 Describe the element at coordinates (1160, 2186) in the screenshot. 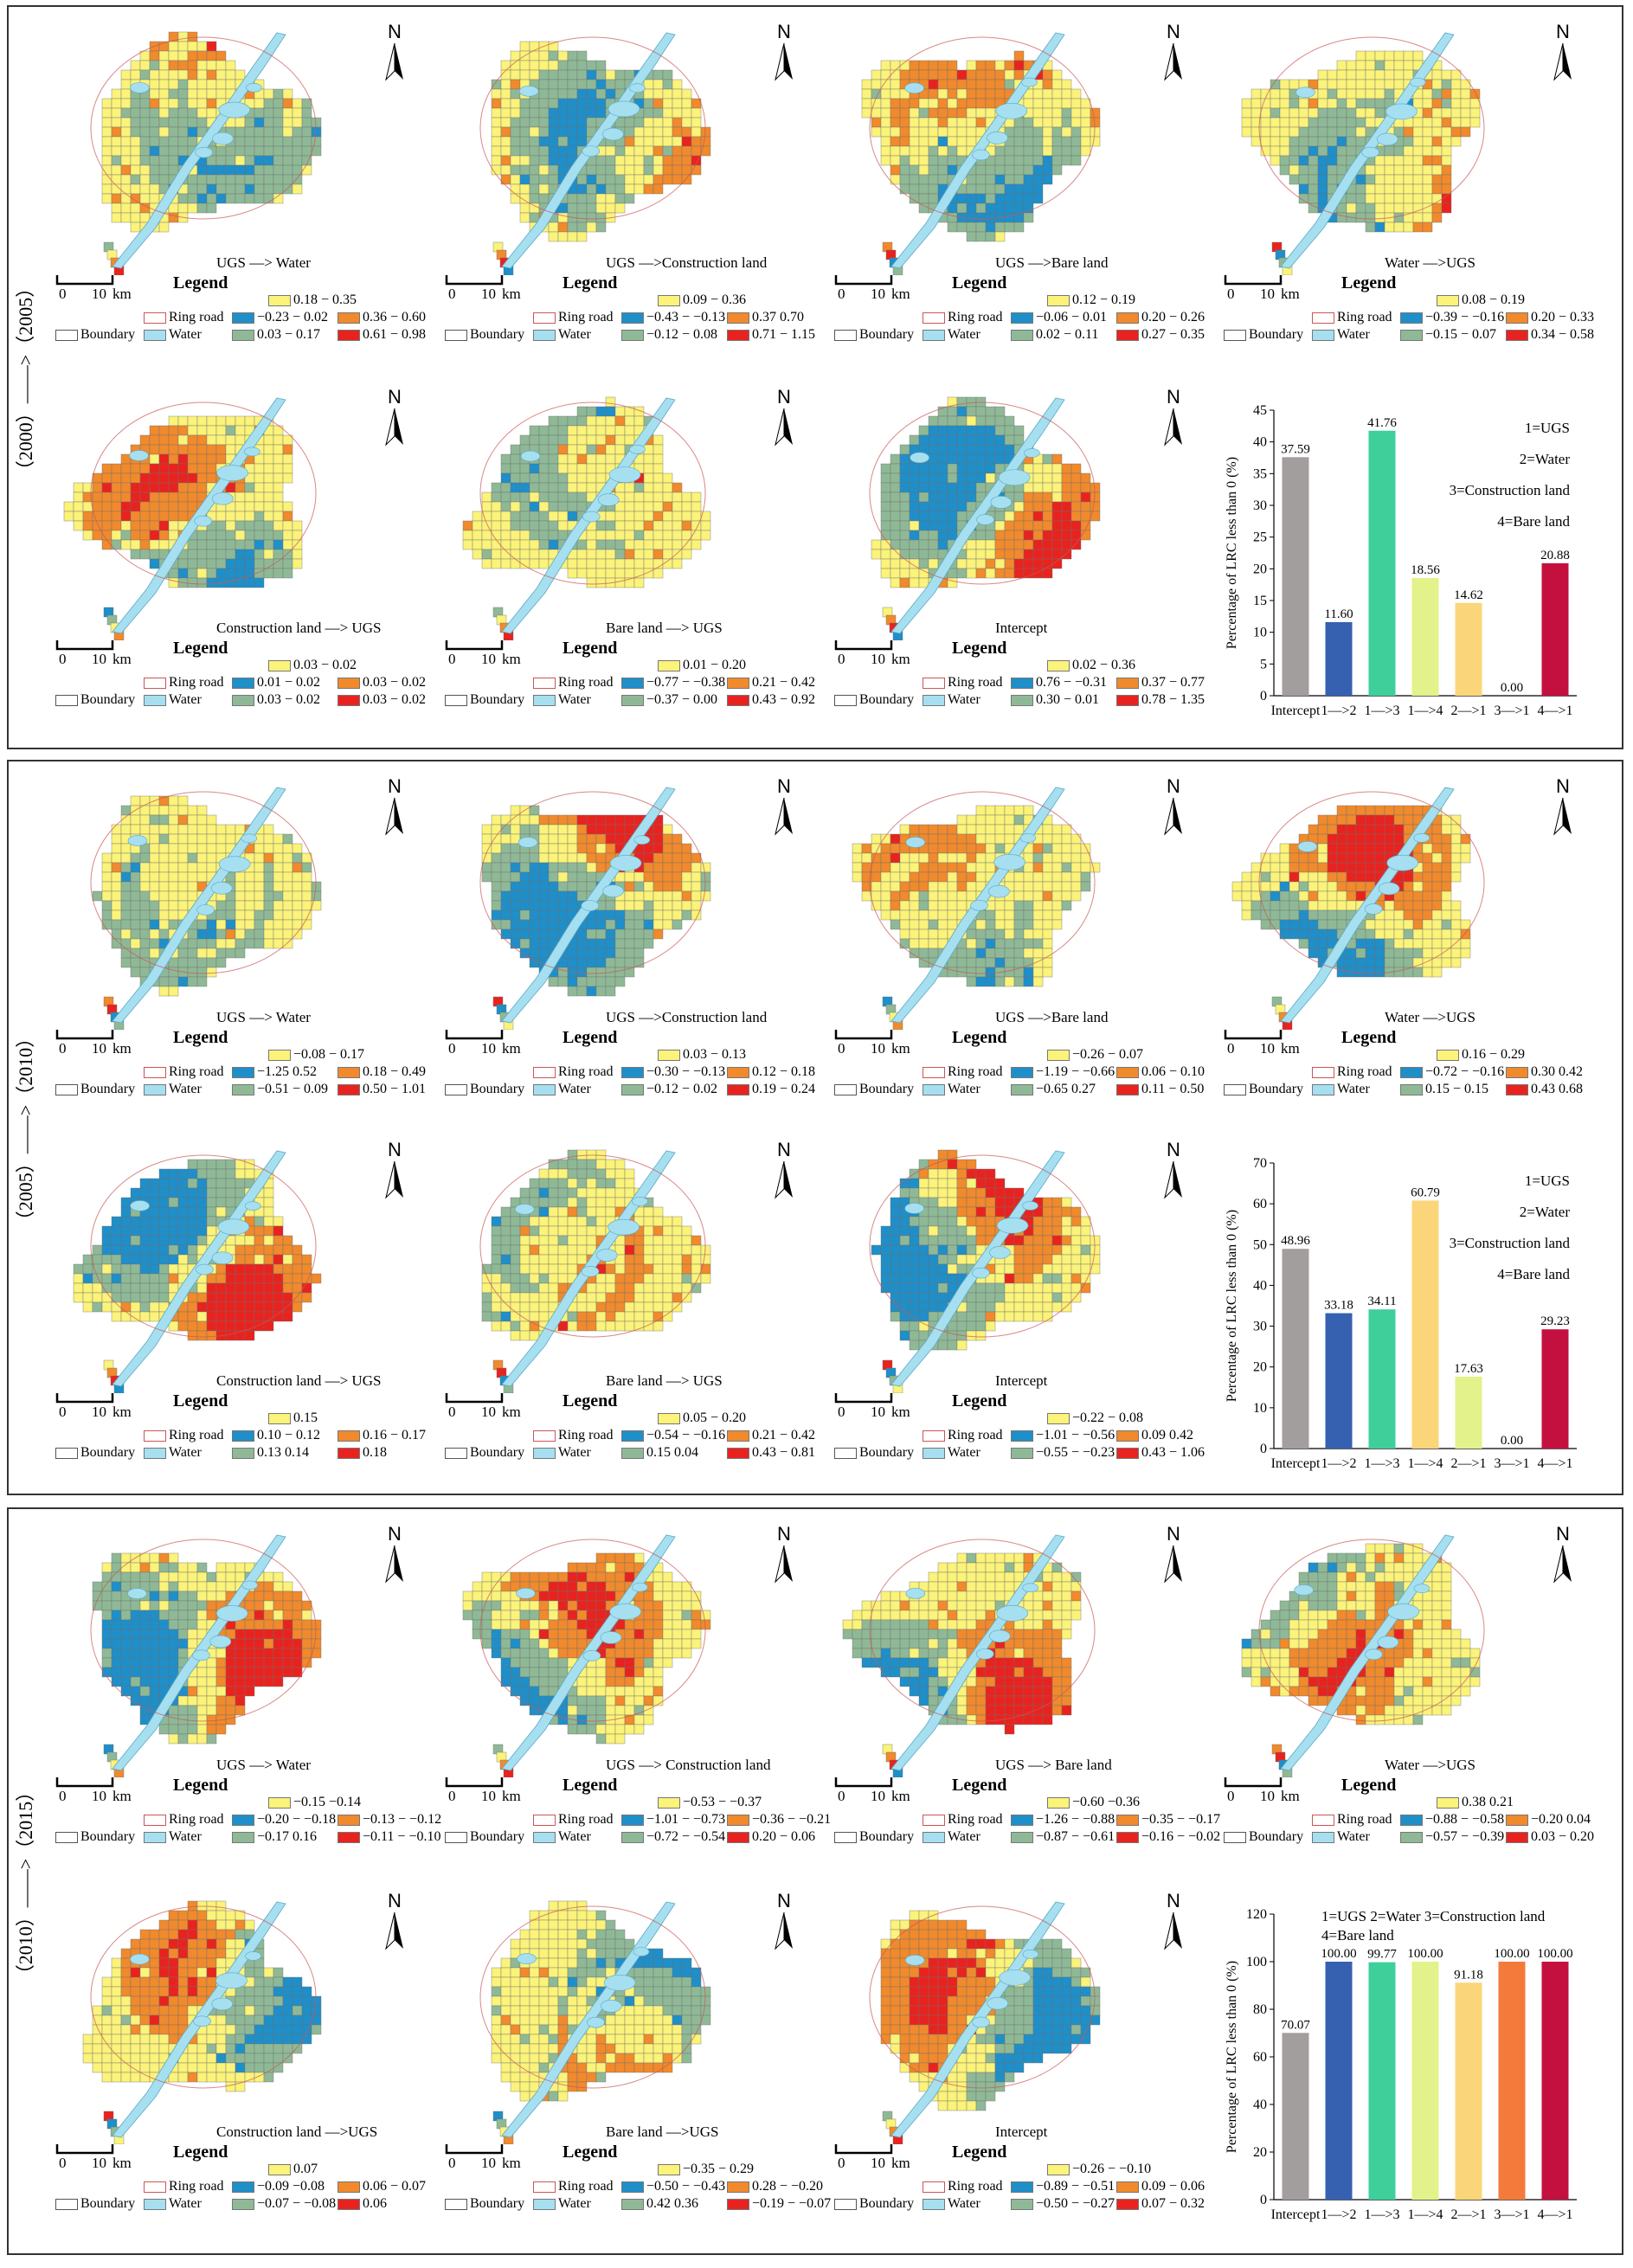

I see `legend-class-4: 0.09 − 0.06` at that location.